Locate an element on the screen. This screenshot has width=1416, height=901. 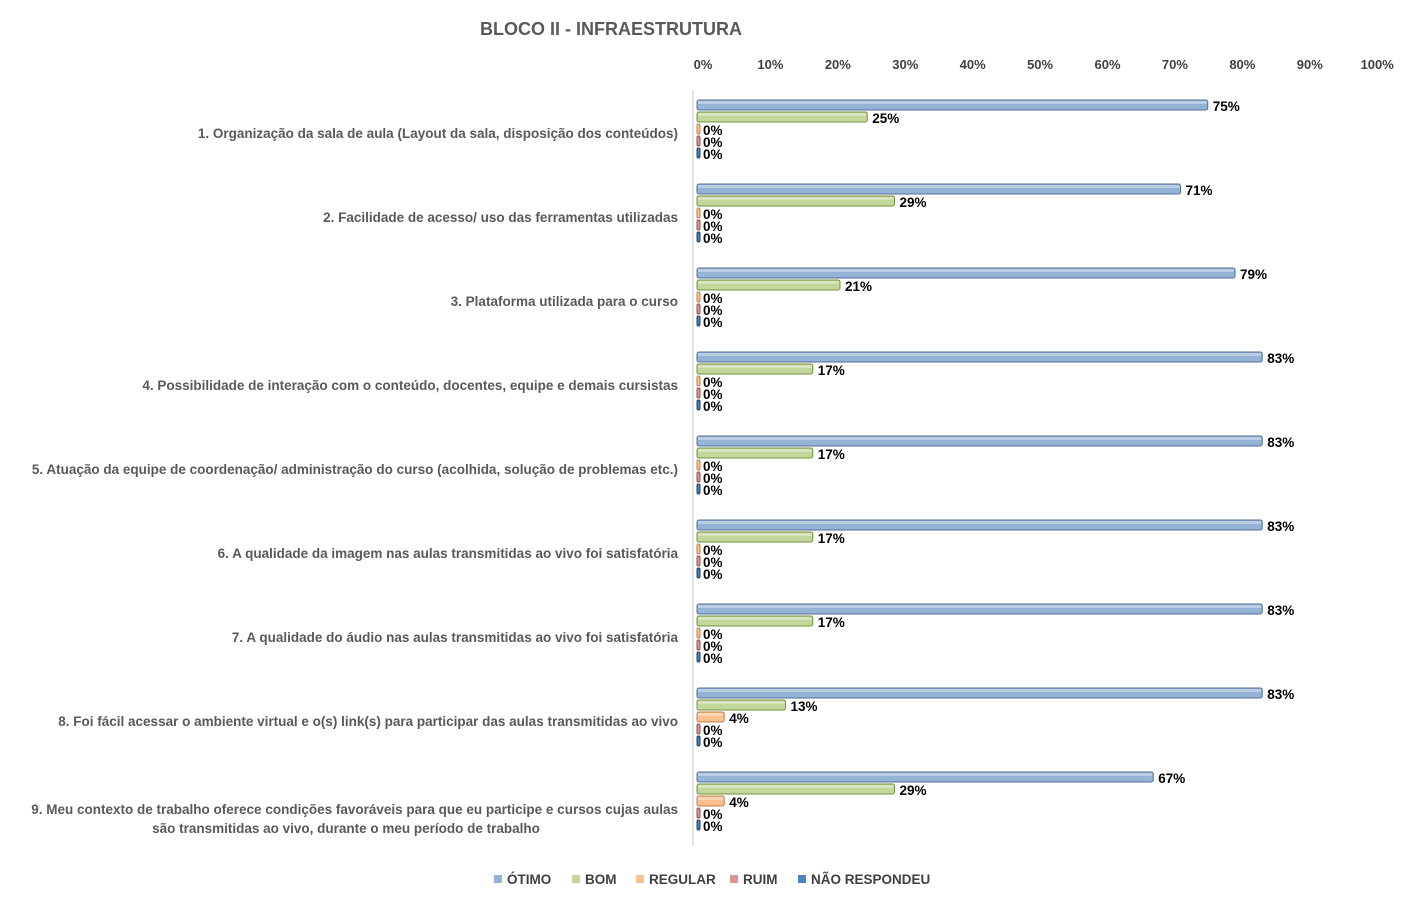
data-label: 75% is located at coordinates (1226, 106).